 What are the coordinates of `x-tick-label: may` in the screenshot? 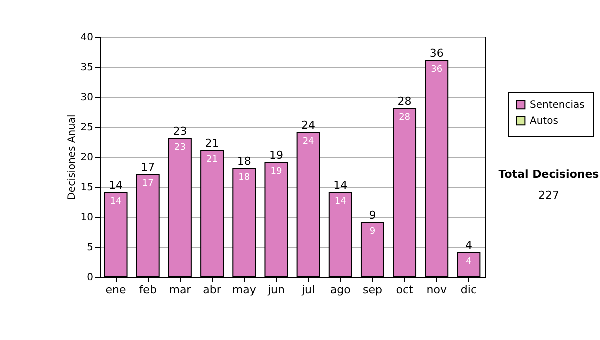 It's located at (244, 290).